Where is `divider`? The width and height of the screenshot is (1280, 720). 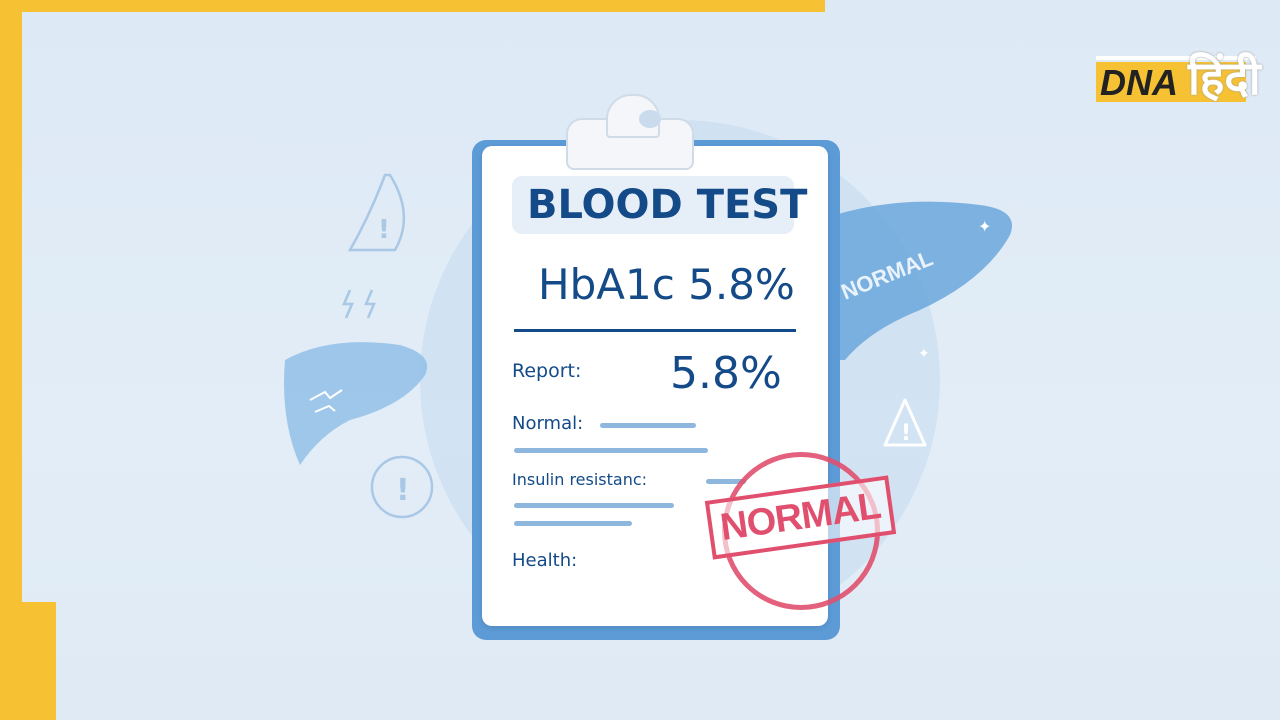
divider is located at coordinates (655, 330).